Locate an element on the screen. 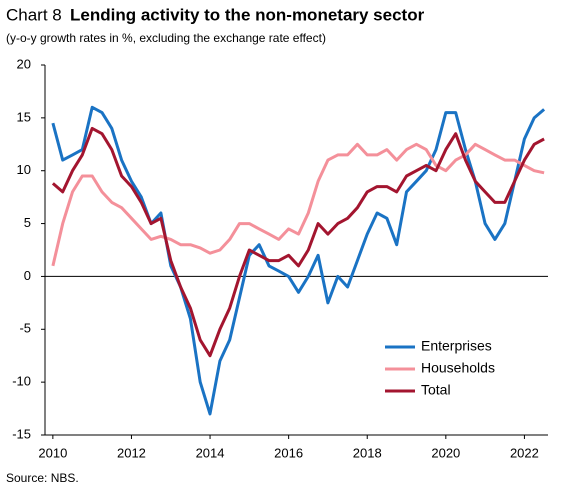 Image resolution: width=572 pixels, height=491 pixels. y-tick-label: -15 is located at coordinates (21, 433).